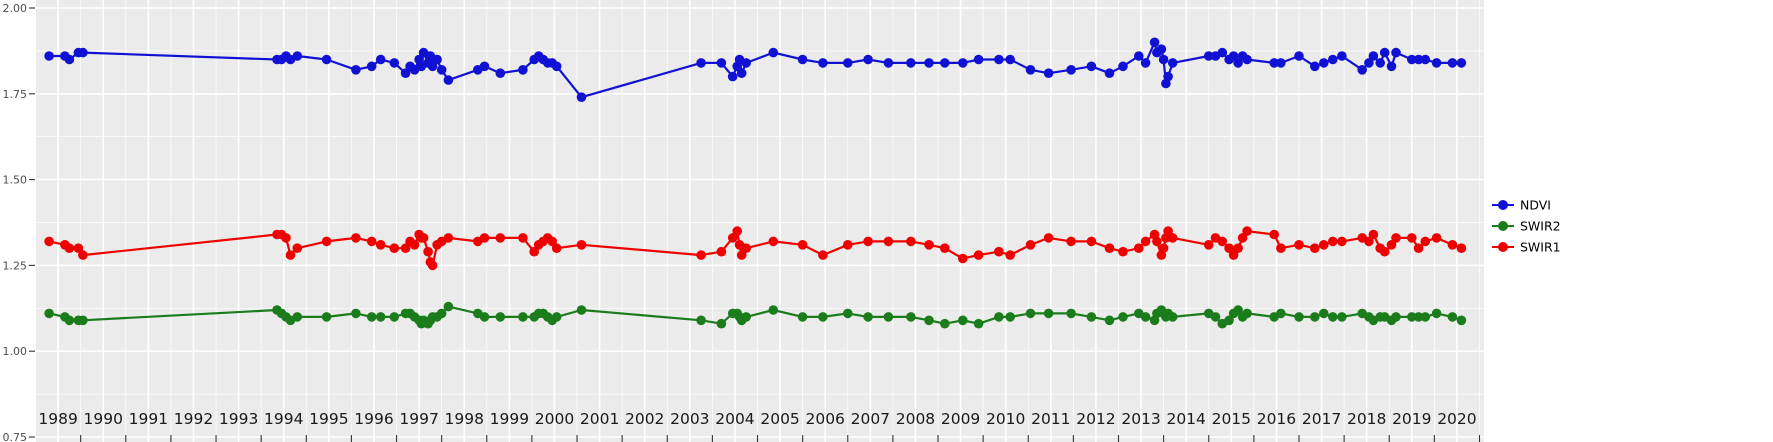 This screenshot has height=442, width=1773. What do you see at coordinates (15, 436) in the screenshot?
I see `y-tick-label: 0.75` at bounding box center [15, 436].